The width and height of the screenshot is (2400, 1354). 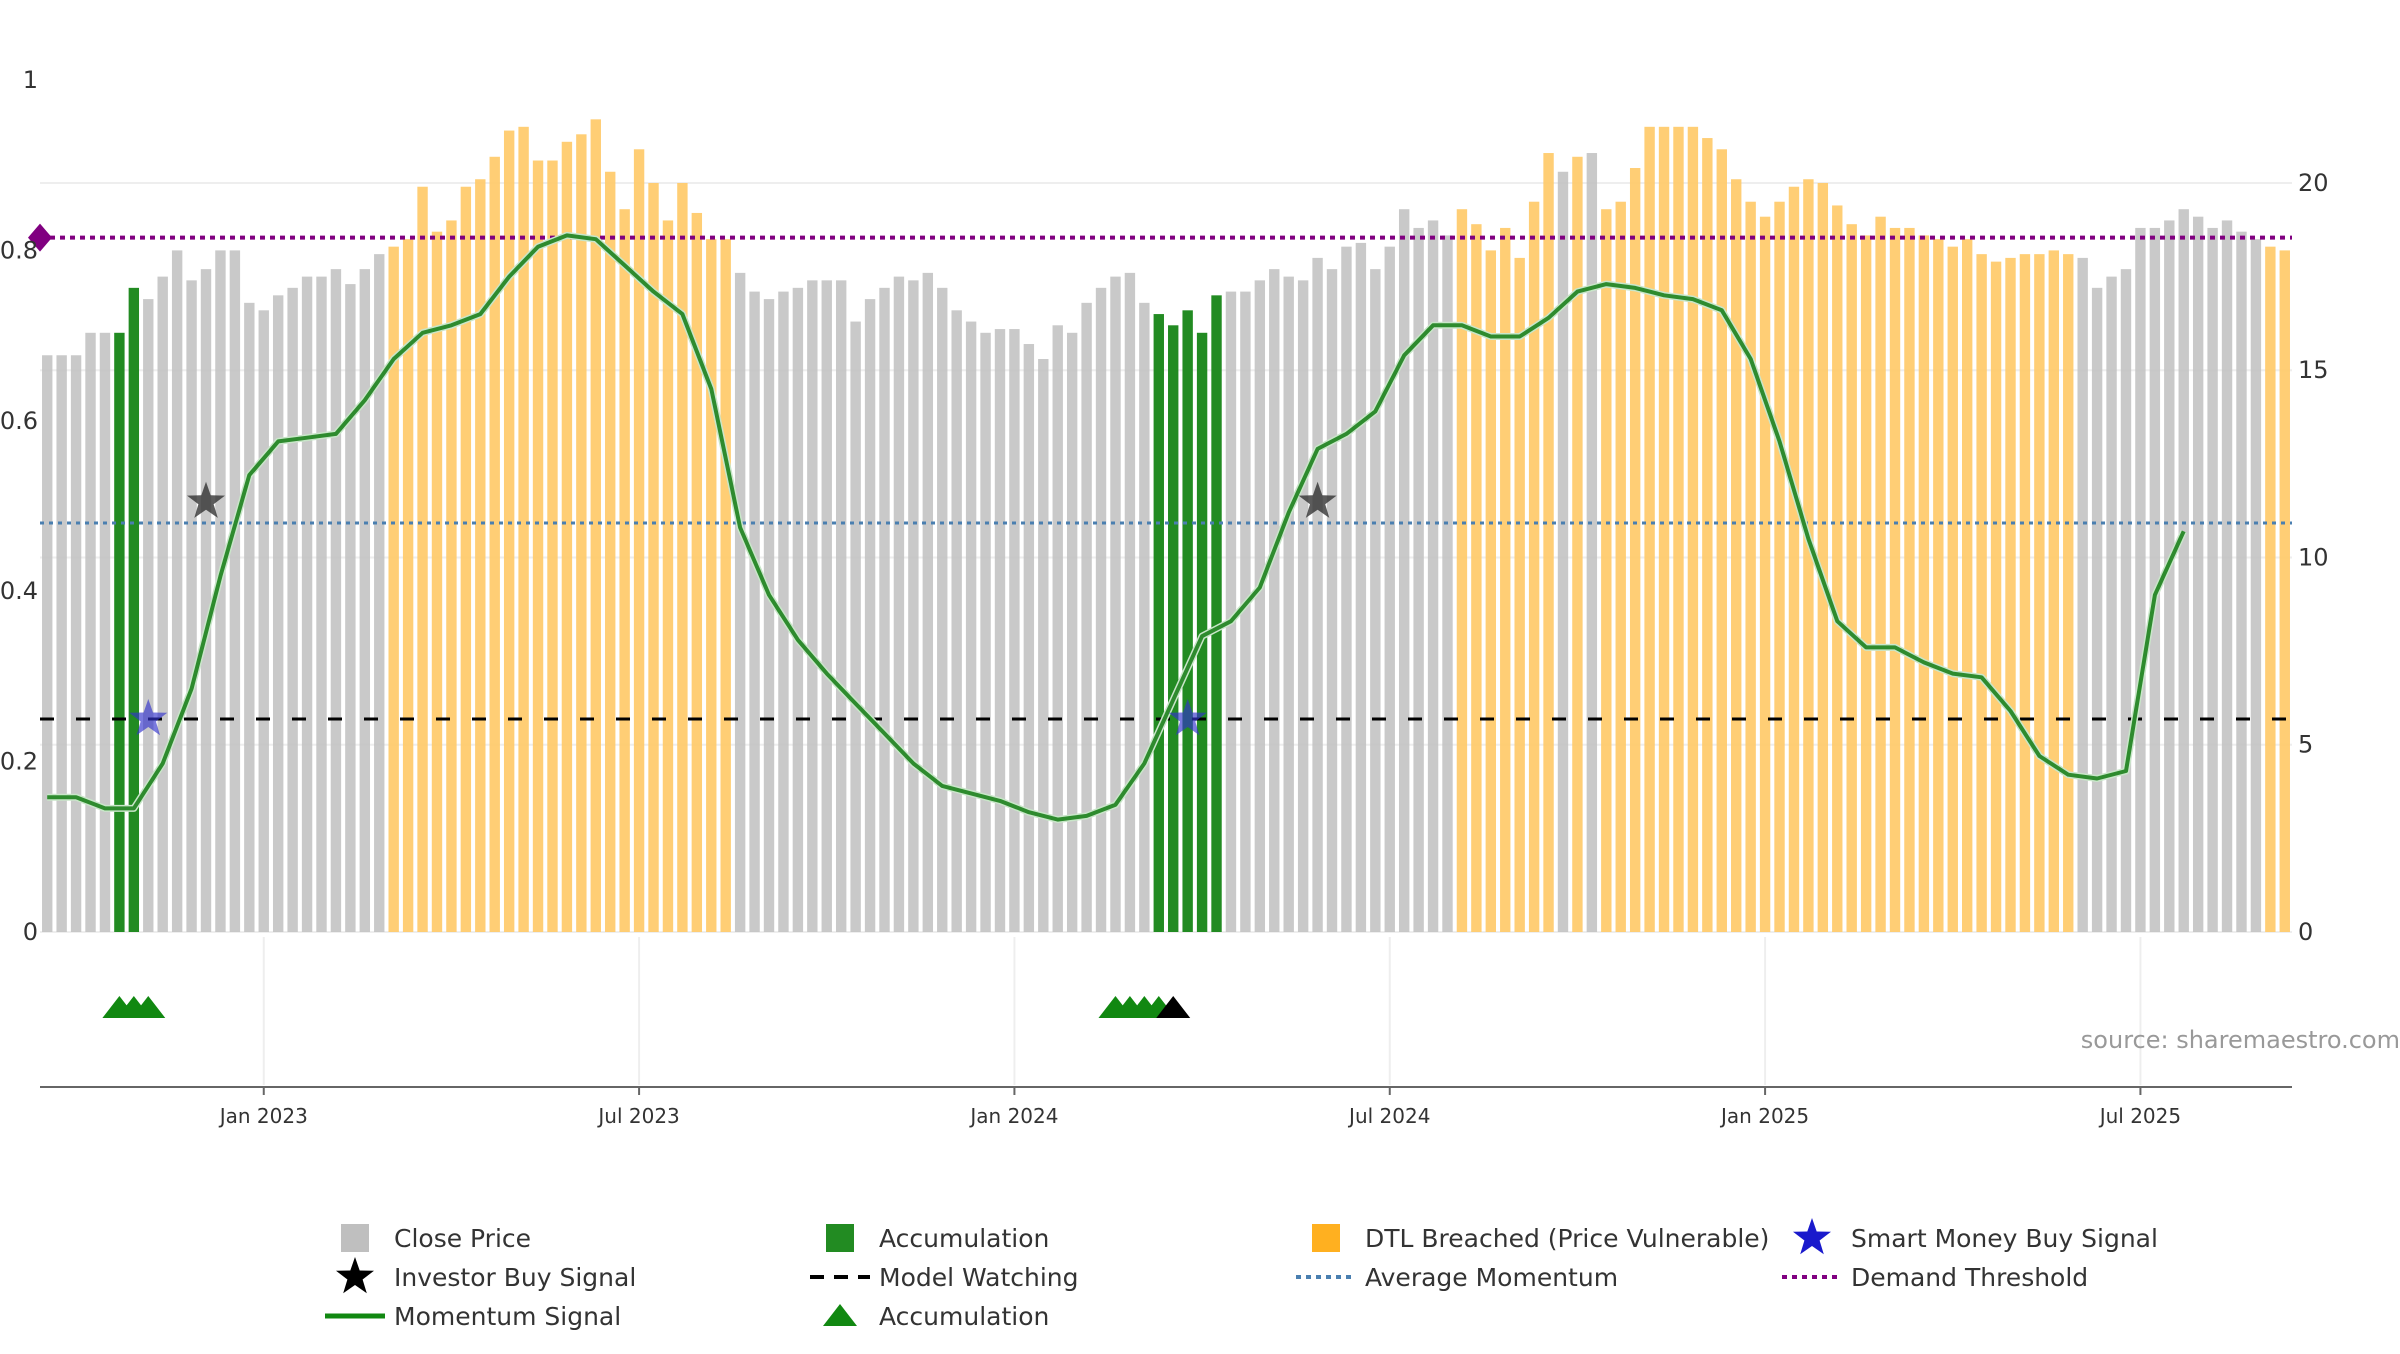 I want to click on legend-star-icon, so click(x=355, y=1275).